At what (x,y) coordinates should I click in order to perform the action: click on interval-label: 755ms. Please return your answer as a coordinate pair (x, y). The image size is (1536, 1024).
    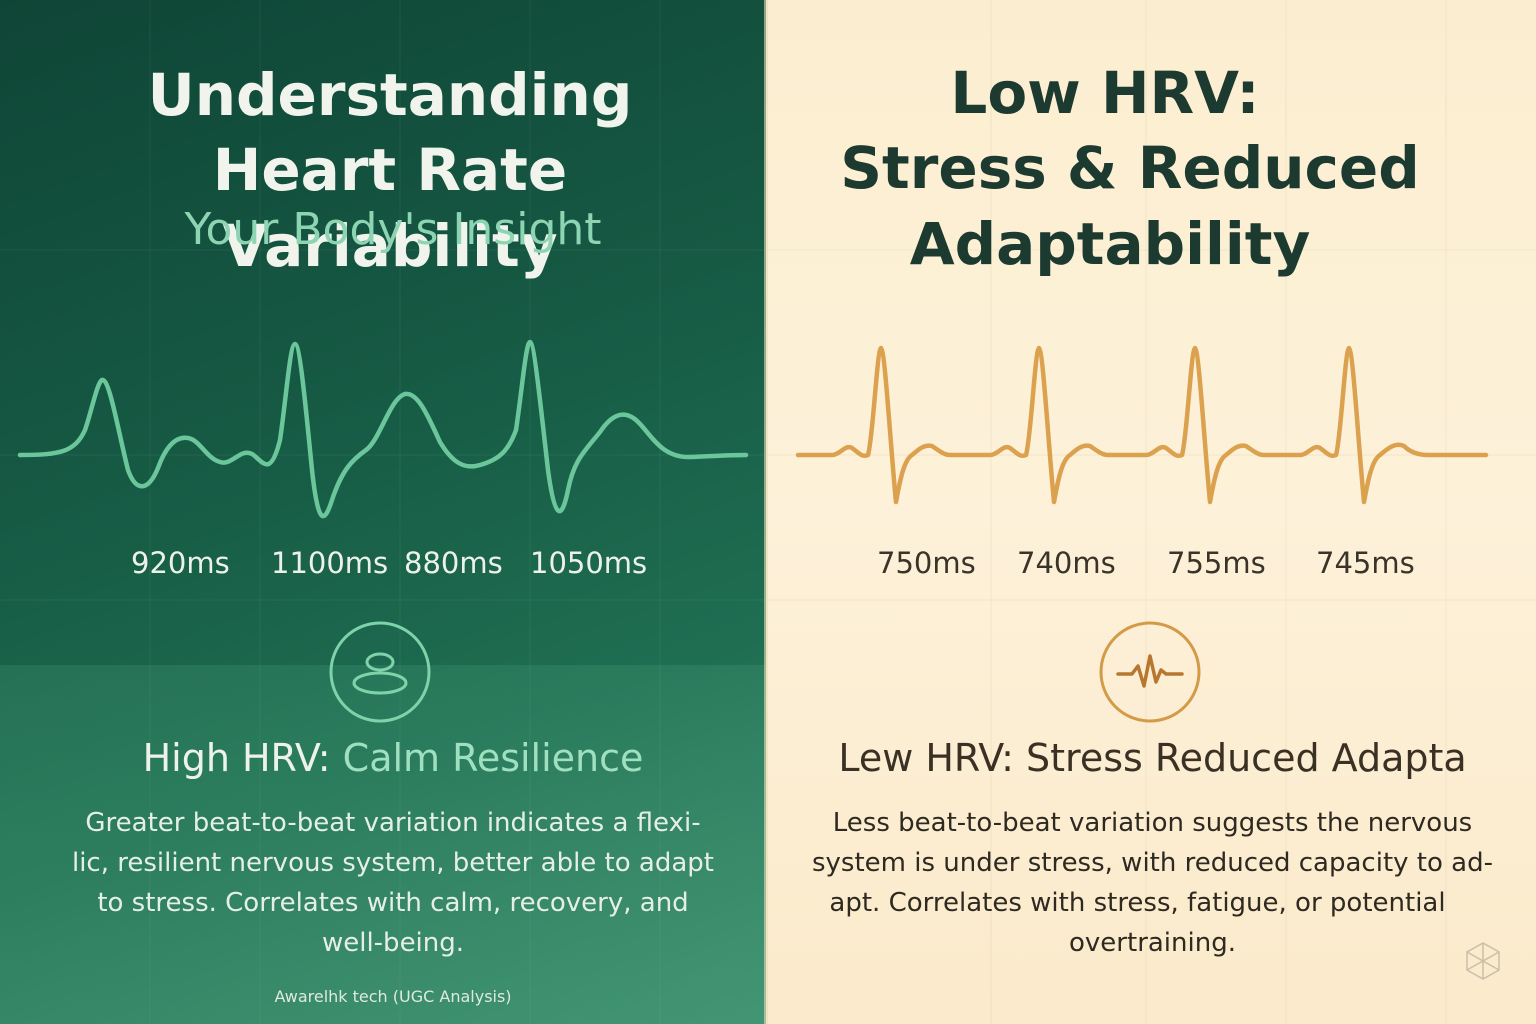
    Looking at the image, I should click on (1216, 563).